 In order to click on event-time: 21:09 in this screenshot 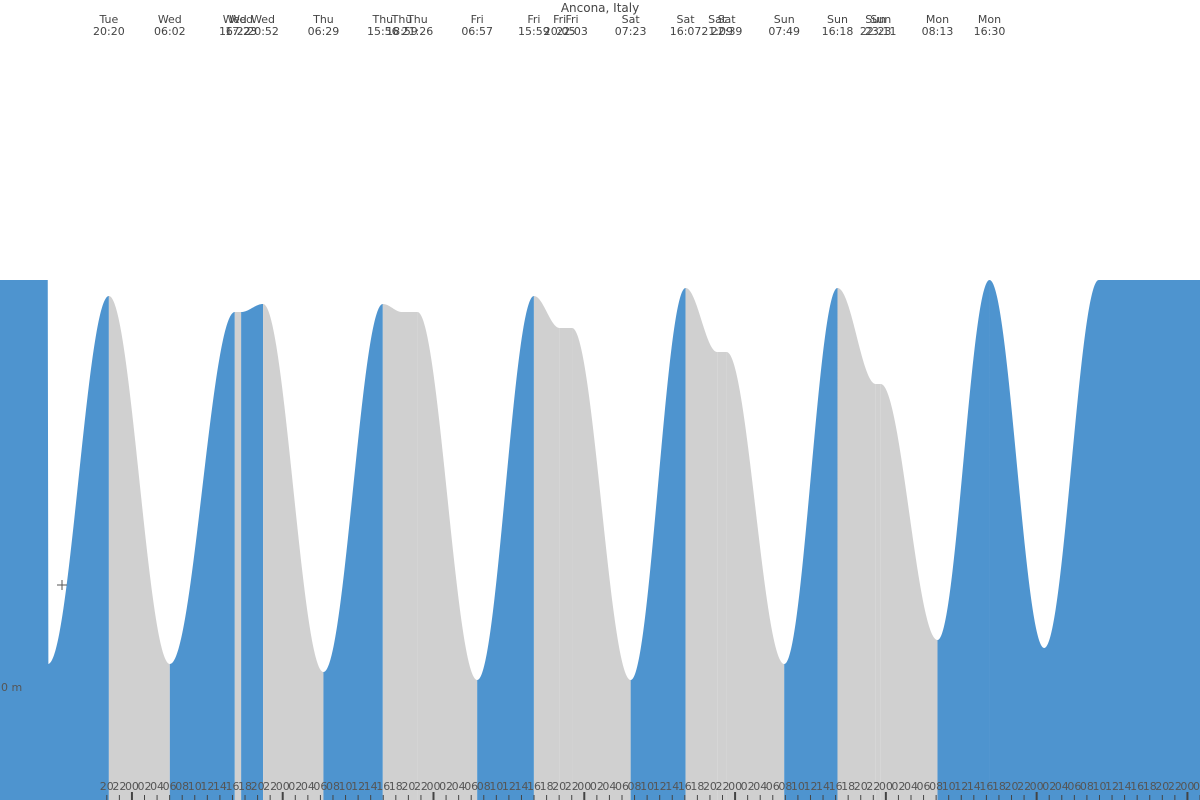, I will do `click(717, 31)`.